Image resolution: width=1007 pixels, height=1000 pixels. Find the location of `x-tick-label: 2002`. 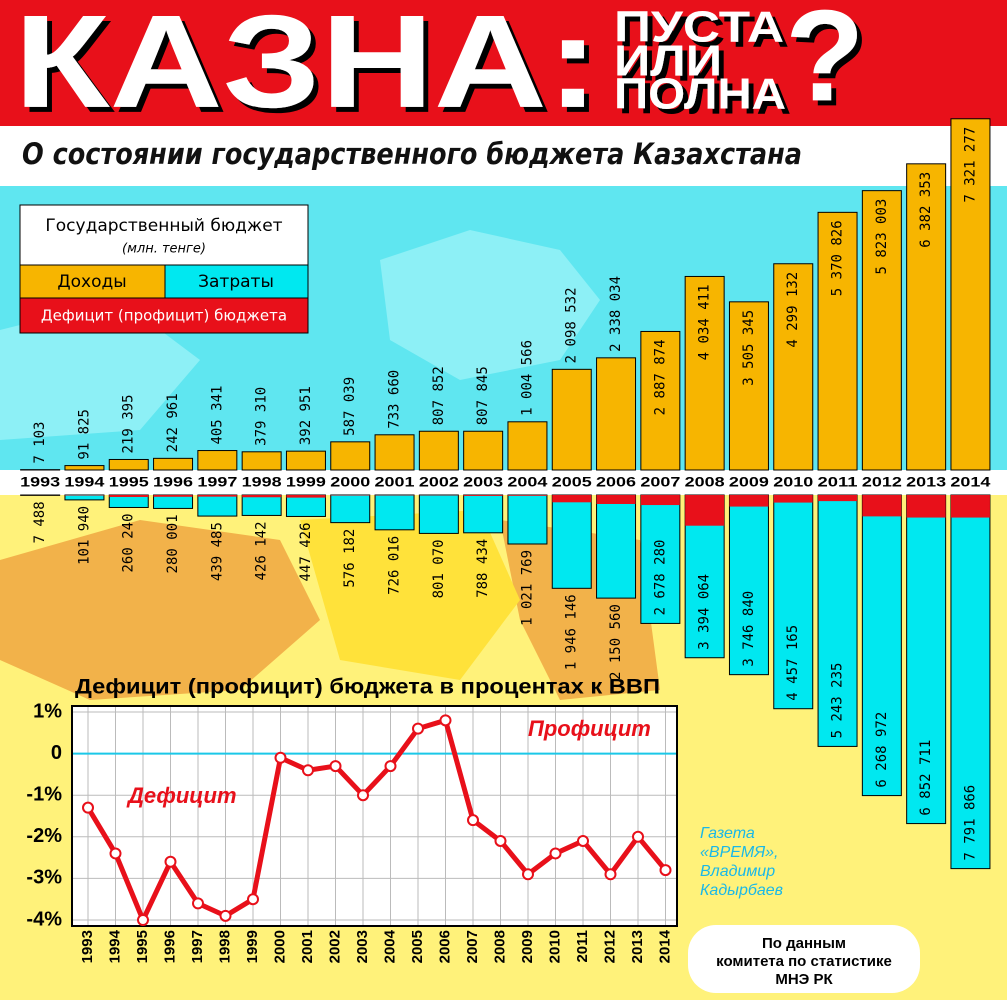

x-tick-label: 2002 is located at coordinates (334, 946).